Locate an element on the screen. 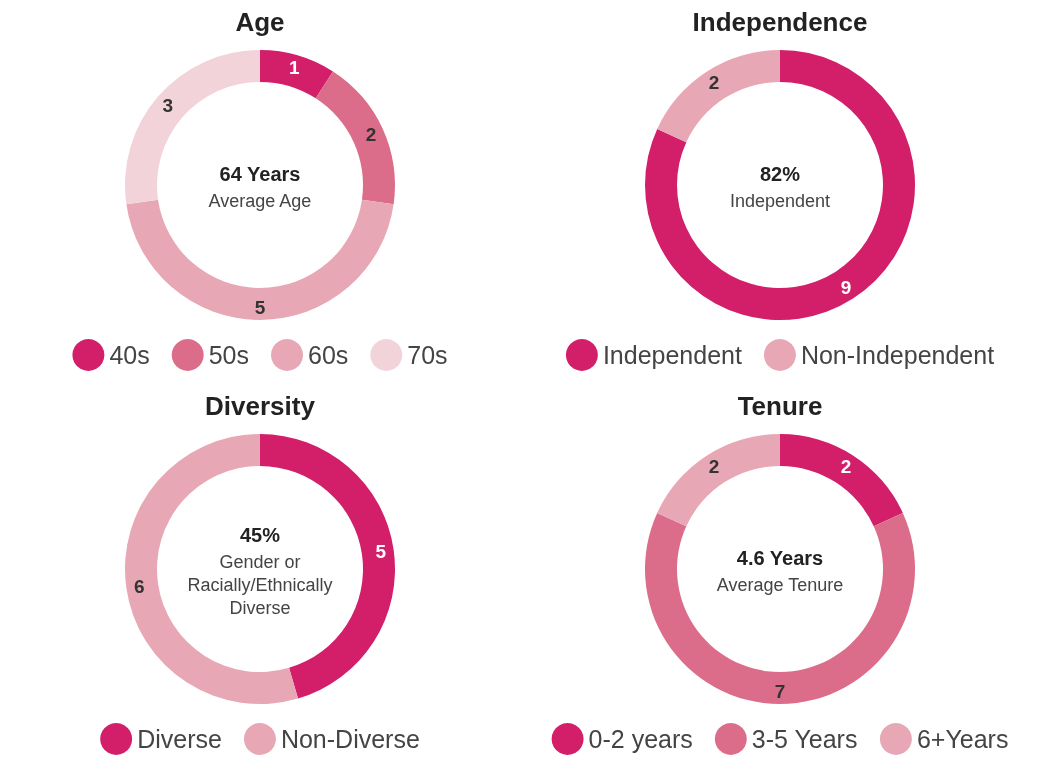 The image size is (1048, 776). chart-title: Independence is located at coordinates (780, 22).